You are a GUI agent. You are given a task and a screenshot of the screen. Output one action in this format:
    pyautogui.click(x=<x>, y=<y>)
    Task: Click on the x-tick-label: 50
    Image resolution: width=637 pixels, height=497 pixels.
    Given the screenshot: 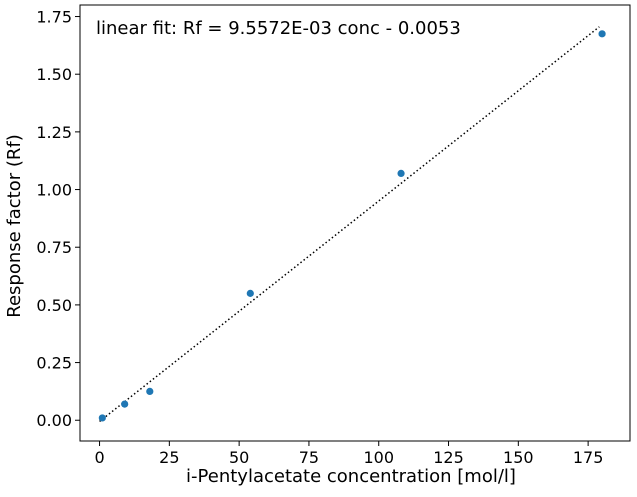 What is the action you would take?
    pyautogui.click(x=239, y=457)
    